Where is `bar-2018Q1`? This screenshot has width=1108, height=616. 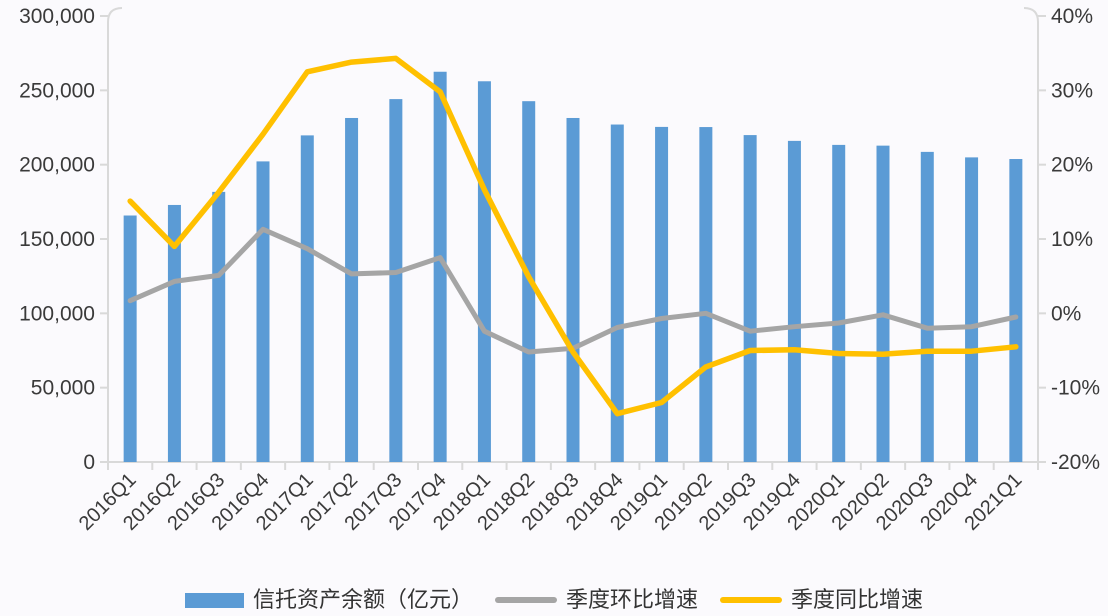
bar-2018Q1 is located at coordinates (484, 272).